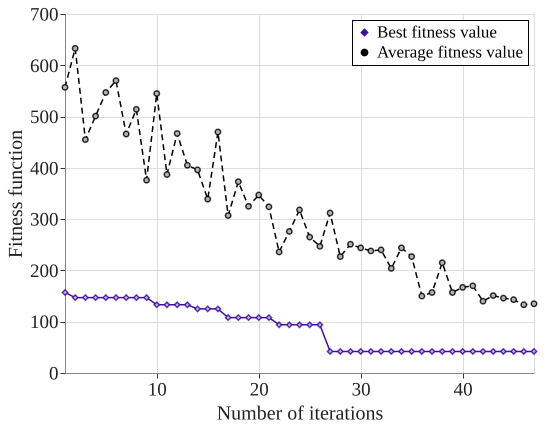  Describe the element at coordinates (44, 66) in the screenshot. I see `y-tick-label: 600` at that location.